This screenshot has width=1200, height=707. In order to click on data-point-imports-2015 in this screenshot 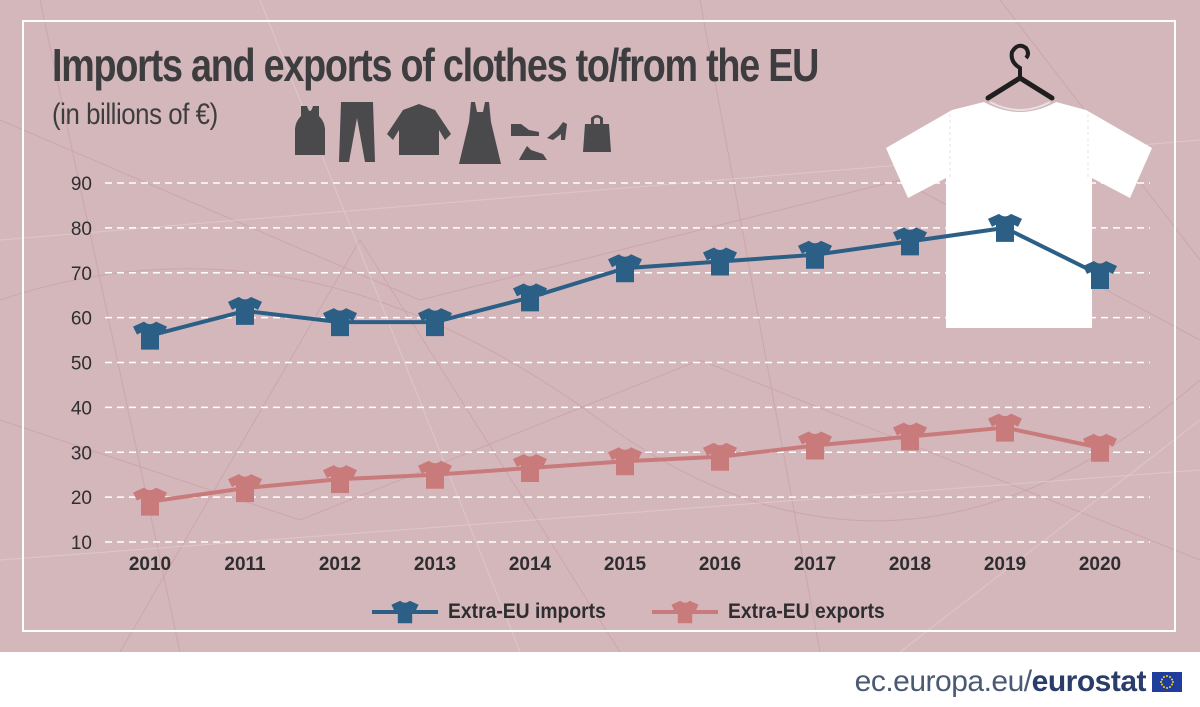, I will do `click(625, 268)`.